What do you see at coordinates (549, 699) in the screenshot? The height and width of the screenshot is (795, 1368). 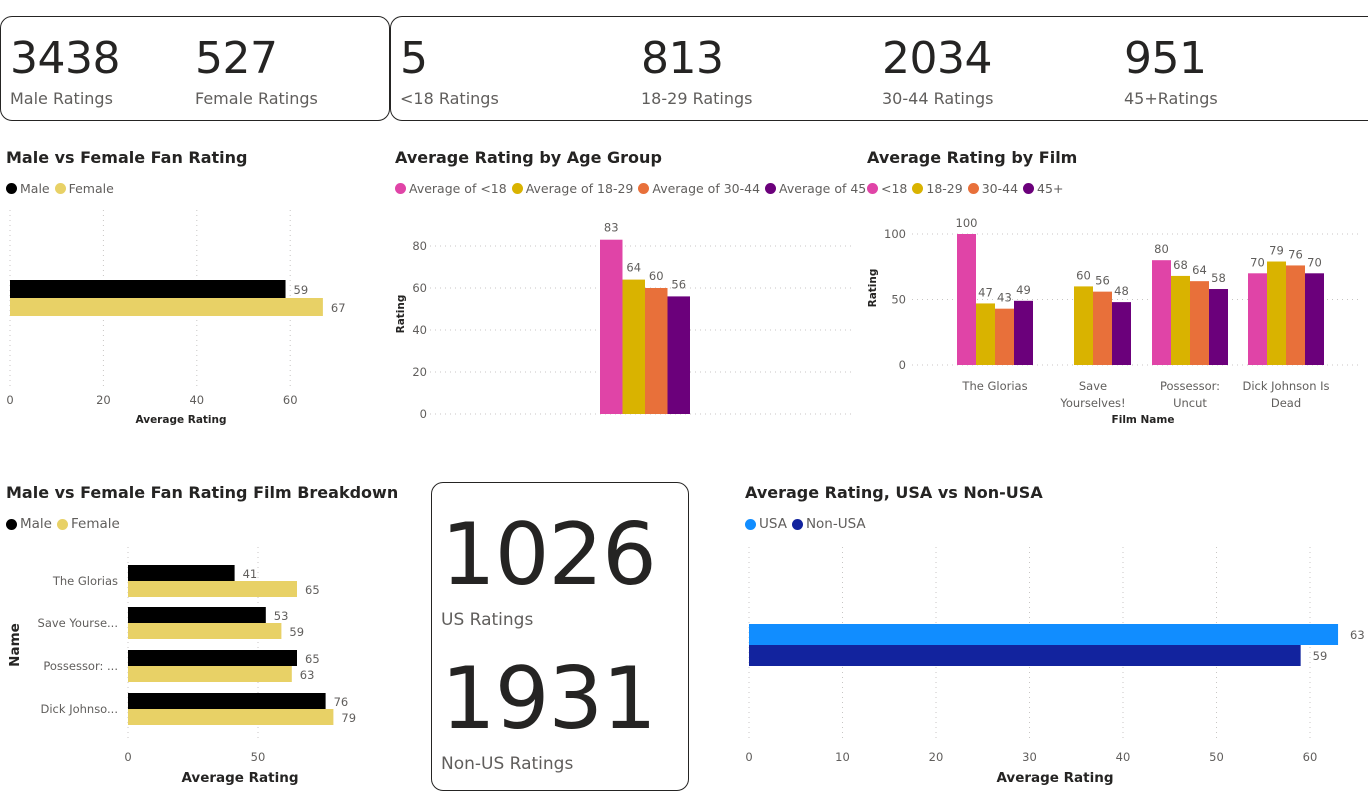 I see `kpi-value: 1931` at bounding box center [549, 699].